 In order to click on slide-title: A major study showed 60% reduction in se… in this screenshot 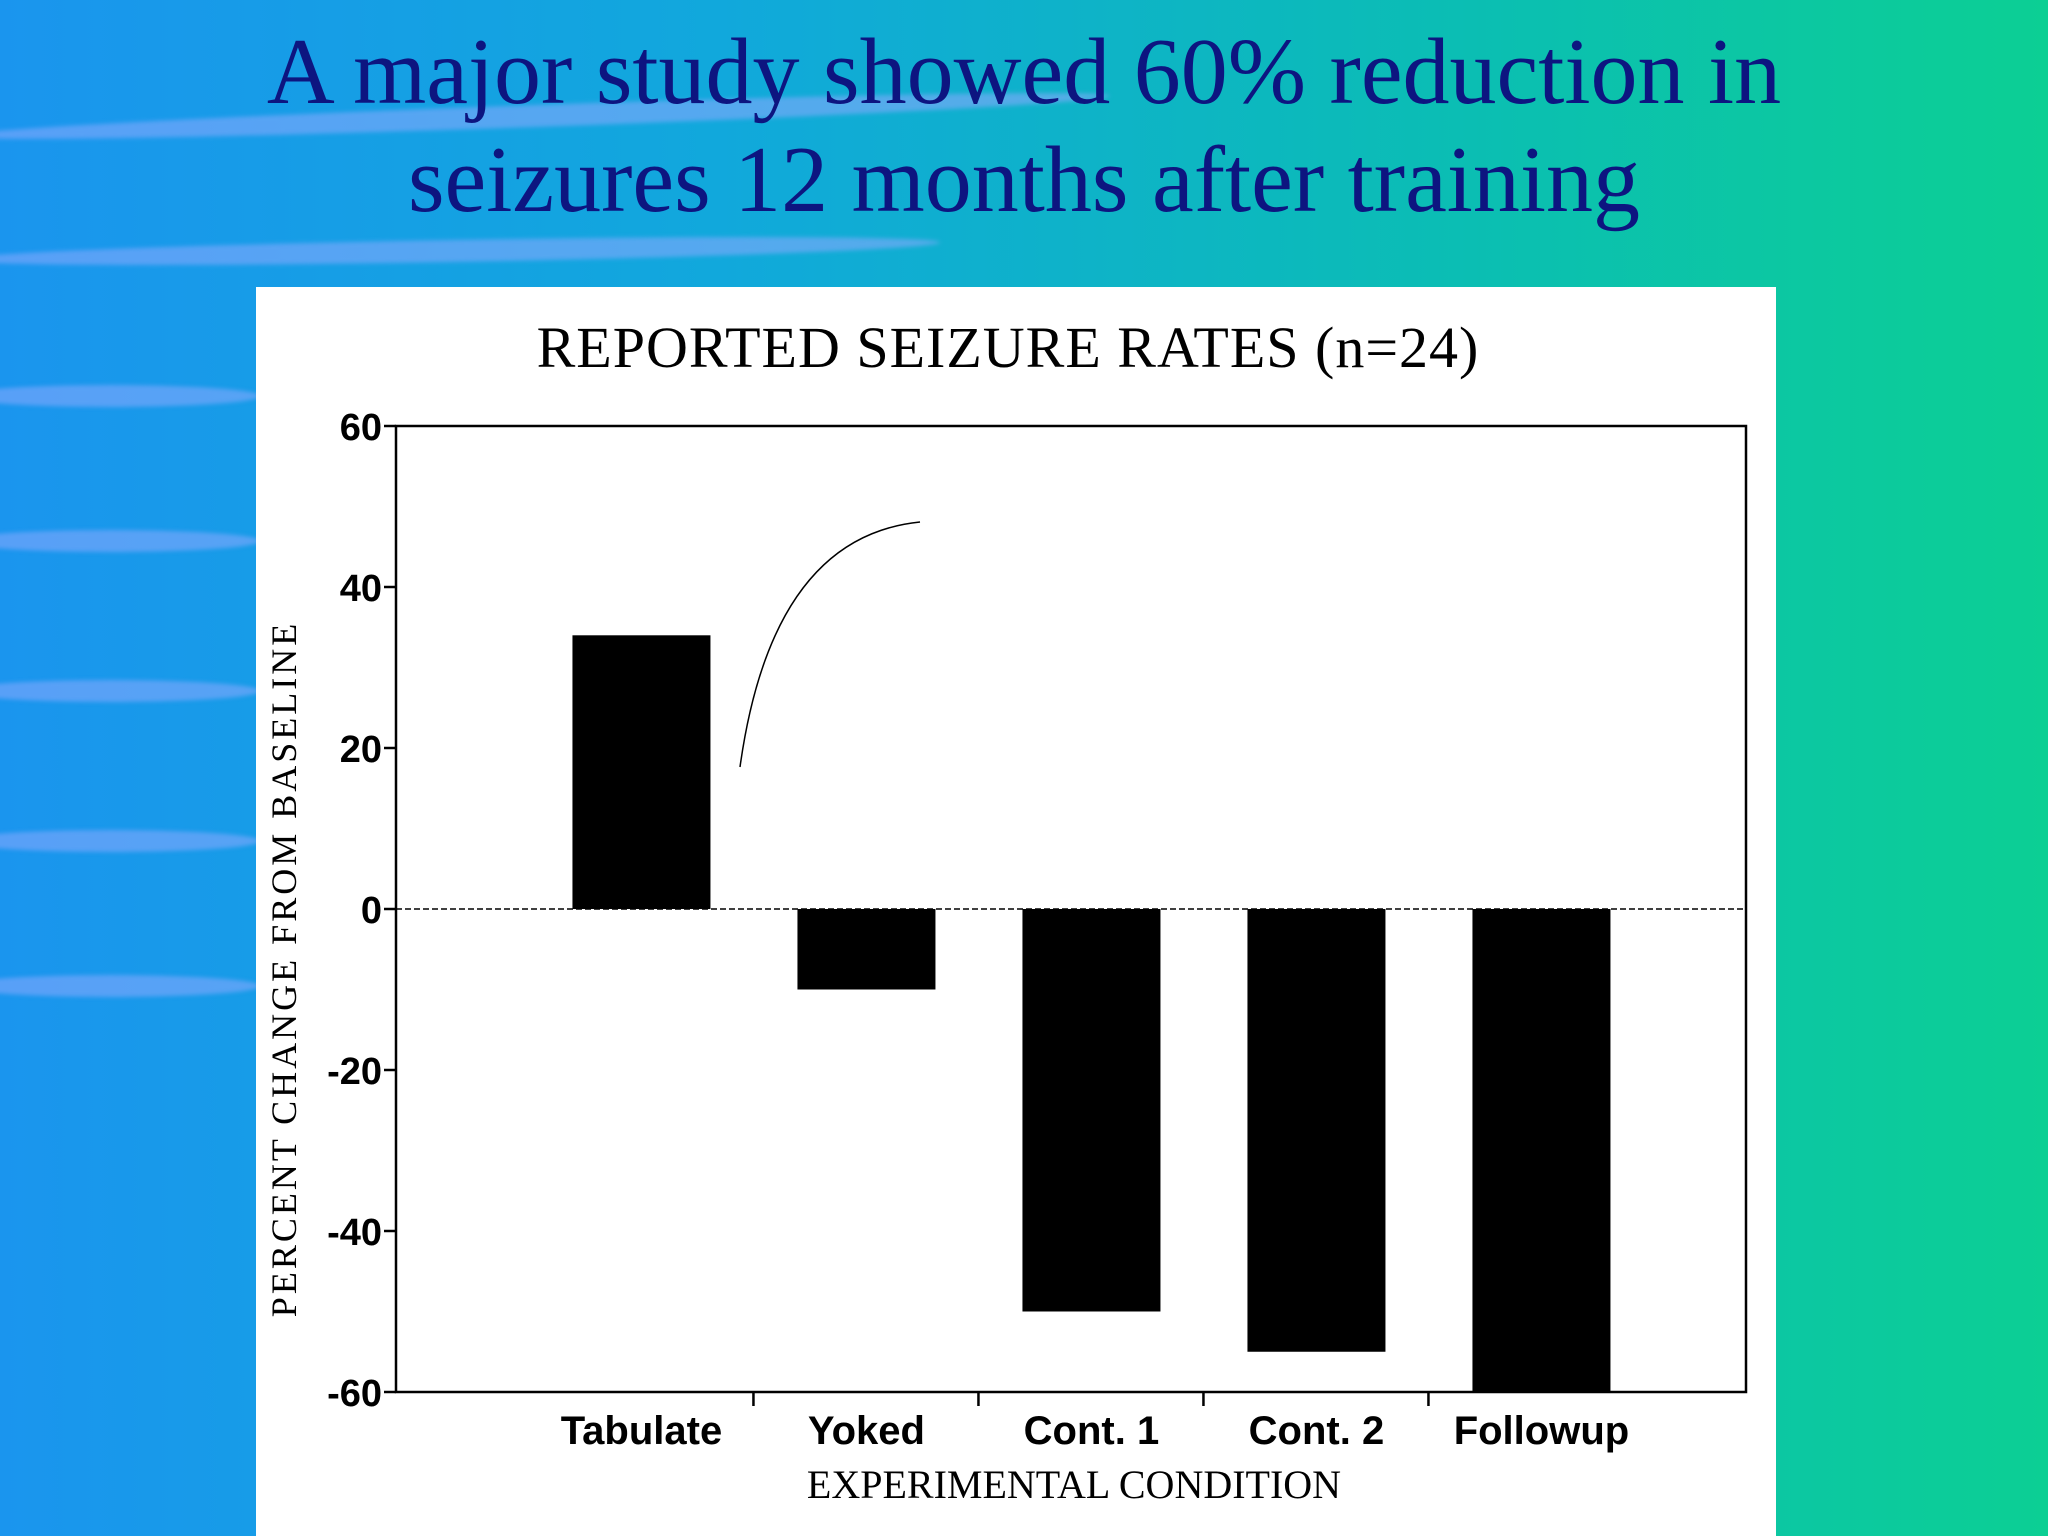, I will do `click(1024, 126)`.